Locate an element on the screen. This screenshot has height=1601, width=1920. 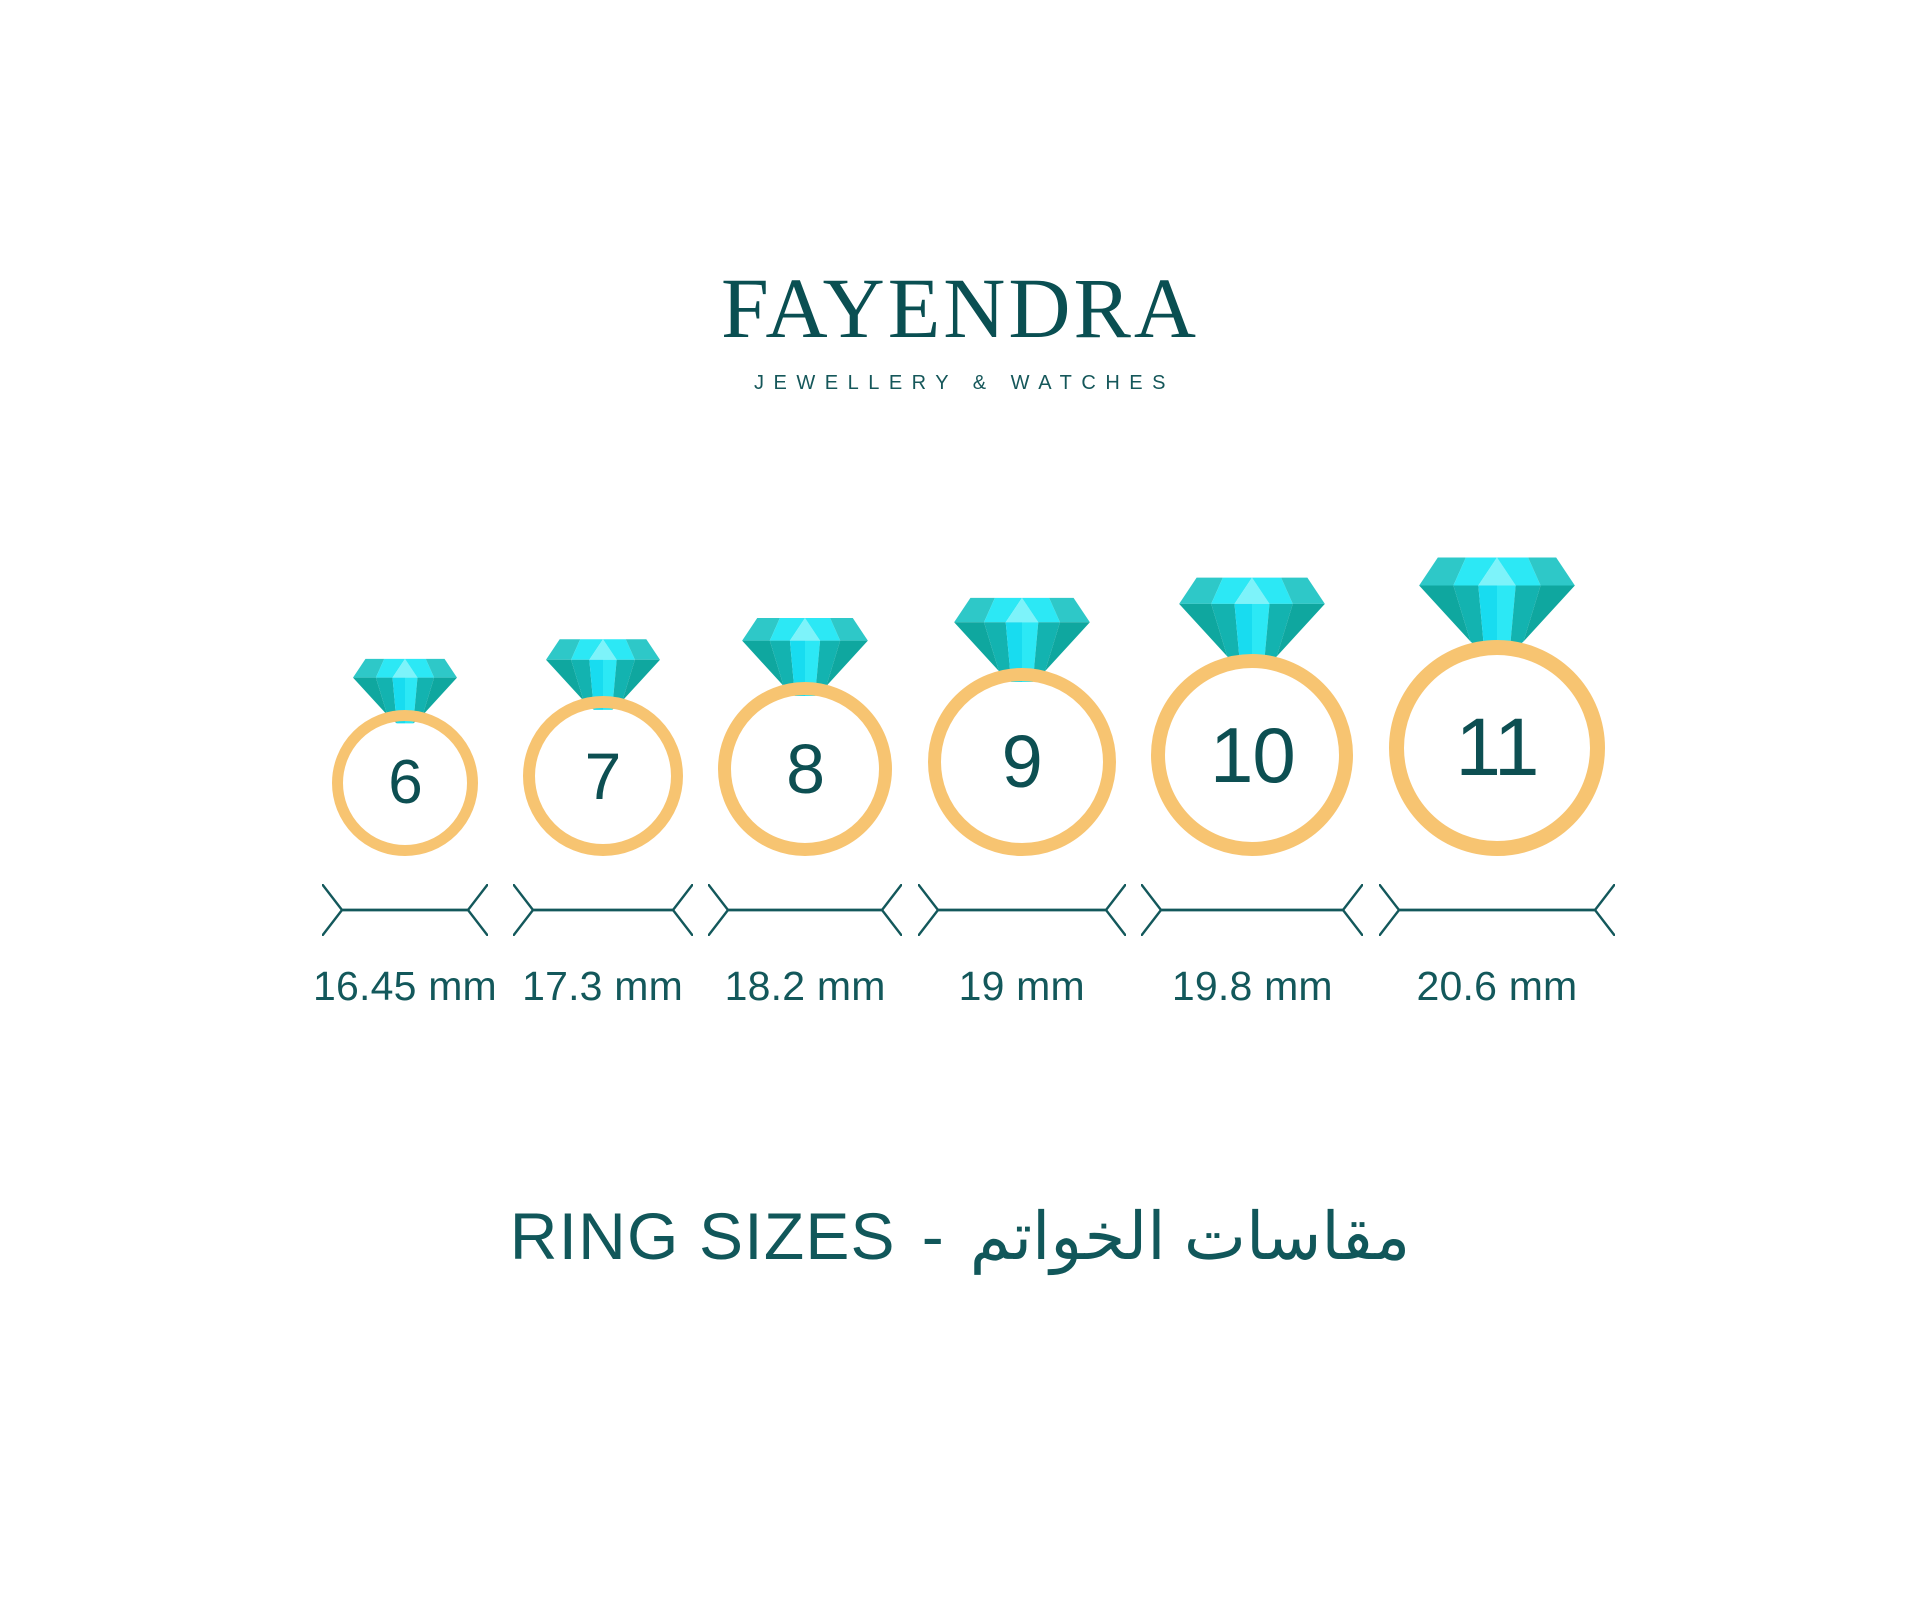
ring-diameter-label: 20.6 mm is located at coordinates (1497, 985).